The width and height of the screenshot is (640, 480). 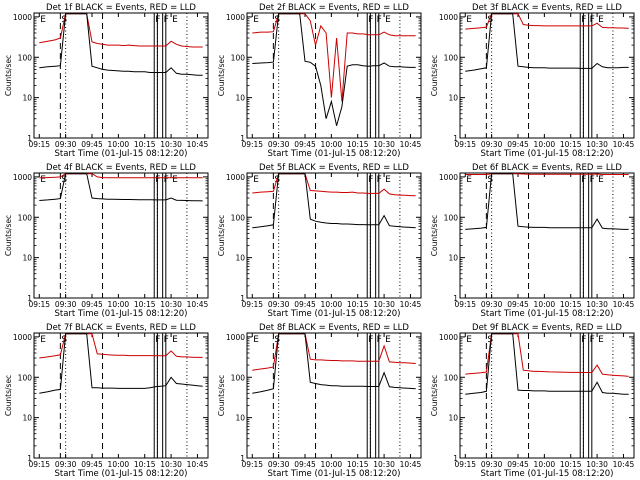 What do you see at coordinates (547, 174) in the screenshot?
I see `series-line-lld` at bounding box center [547, 174].